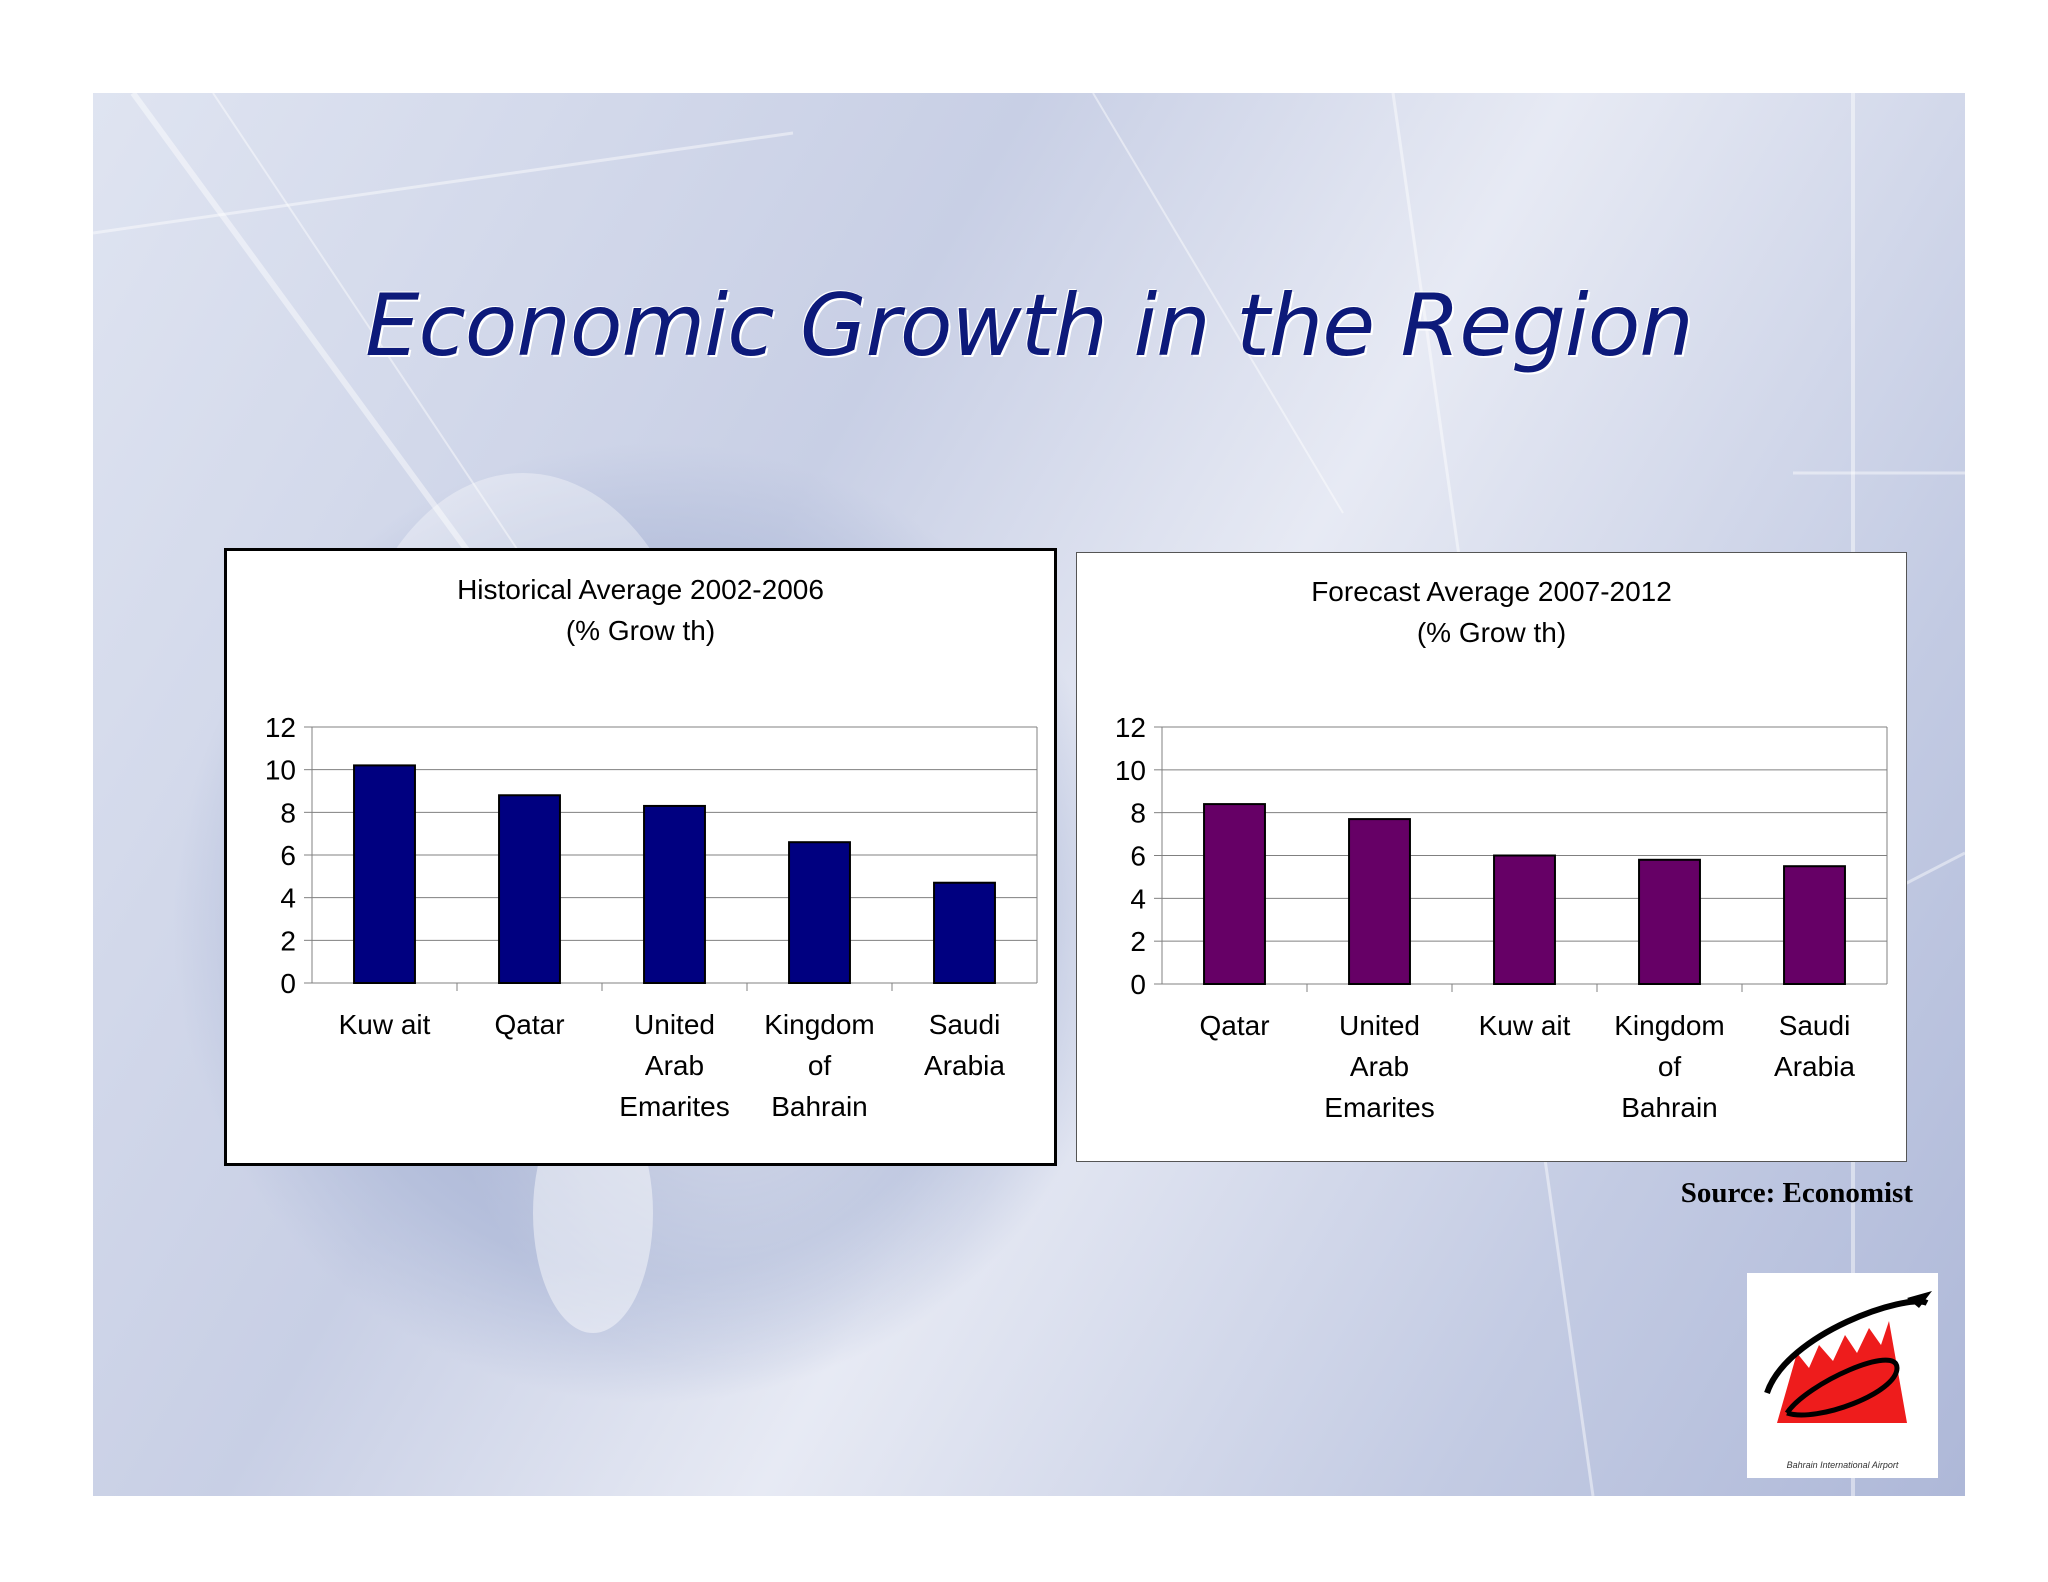 The height and width of the screenshot is (1582, 2048). What do you see at coordinates (640, 610) in the screenshot?
I see `chart-title-block: Historical Average 2002-2006 (% Grow th)` at bounding box center [640, 610].